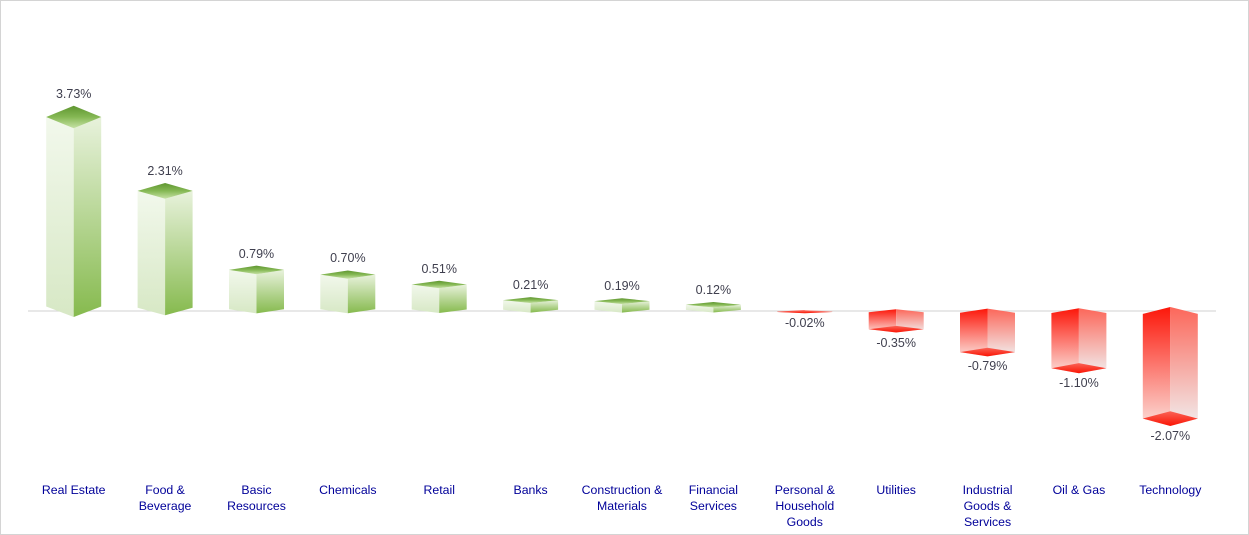 This screenshot has width=1249, height=535. I want to click on category-label-line: Goods &, so click(987, 506).